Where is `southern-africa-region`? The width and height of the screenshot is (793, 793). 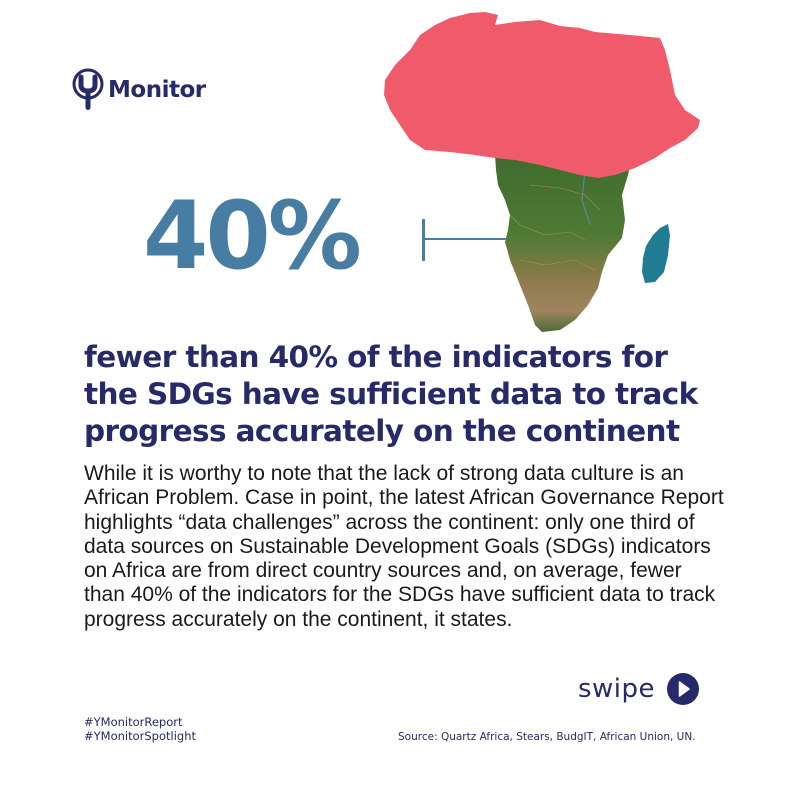
southern-africa-region is located at coordinates (563, 243).